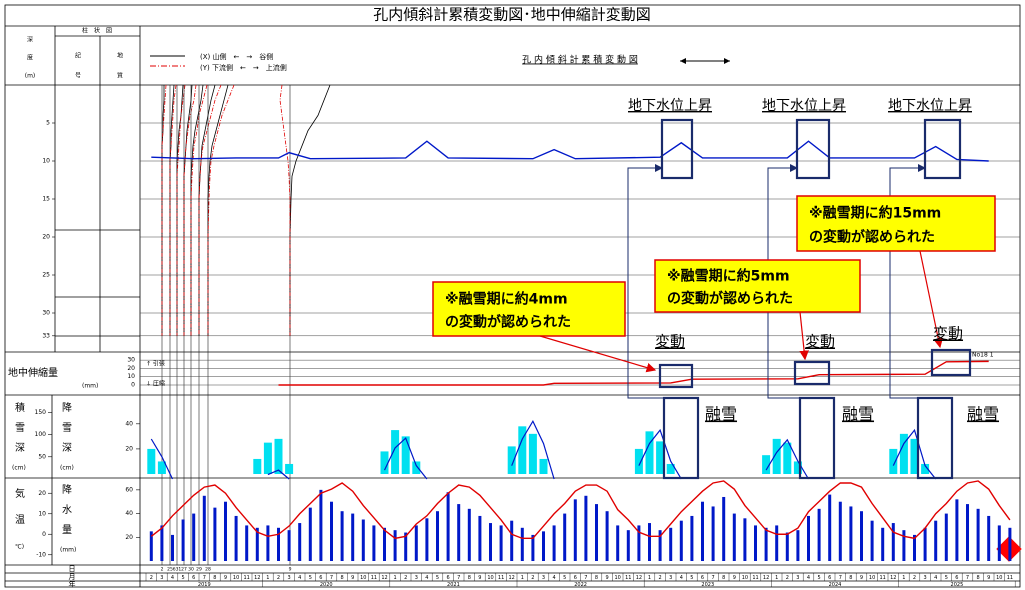 This screenshot has height=590, width=1025. Describe the element at coordinates (90, 386) in the screenshot. I see `ext-unit: (mm)` at that location.